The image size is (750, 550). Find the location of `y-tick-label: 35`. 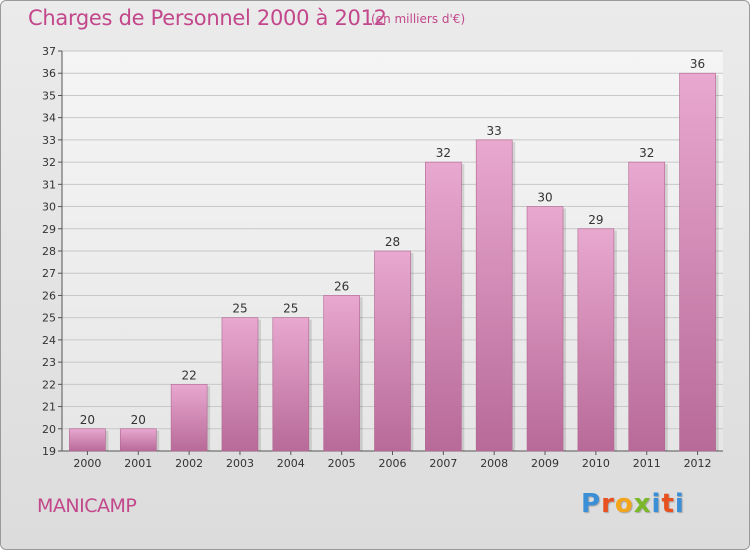

y-tick-label: 35 is located at coordinates (49, 95).